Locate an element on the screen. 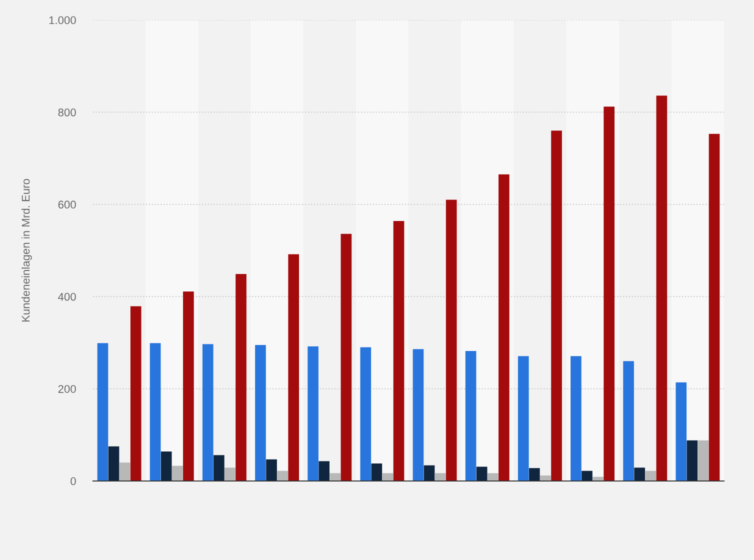  y-tick-label: 0 is located at coordinates (73, 481).